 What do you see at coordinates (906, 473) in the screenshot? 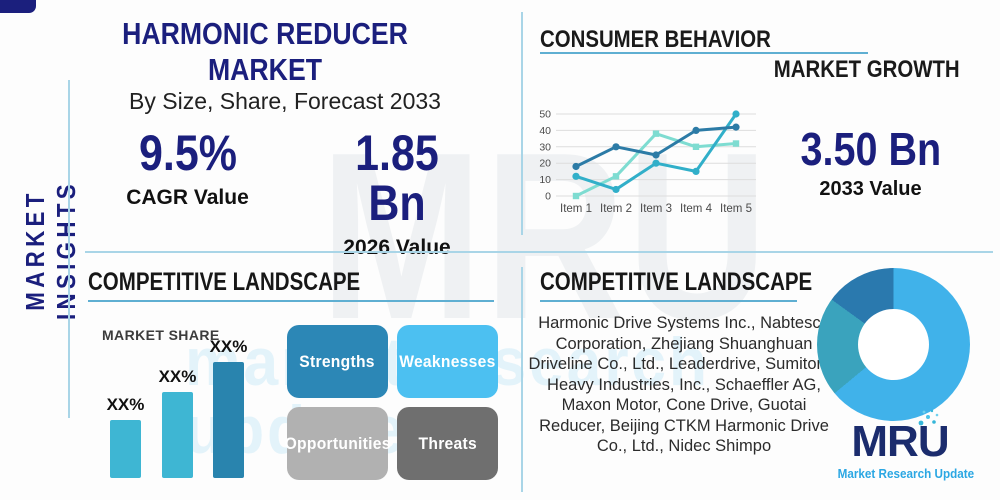
I see `logo-tagline: Market Research Update` at bounding box center [906, 473].